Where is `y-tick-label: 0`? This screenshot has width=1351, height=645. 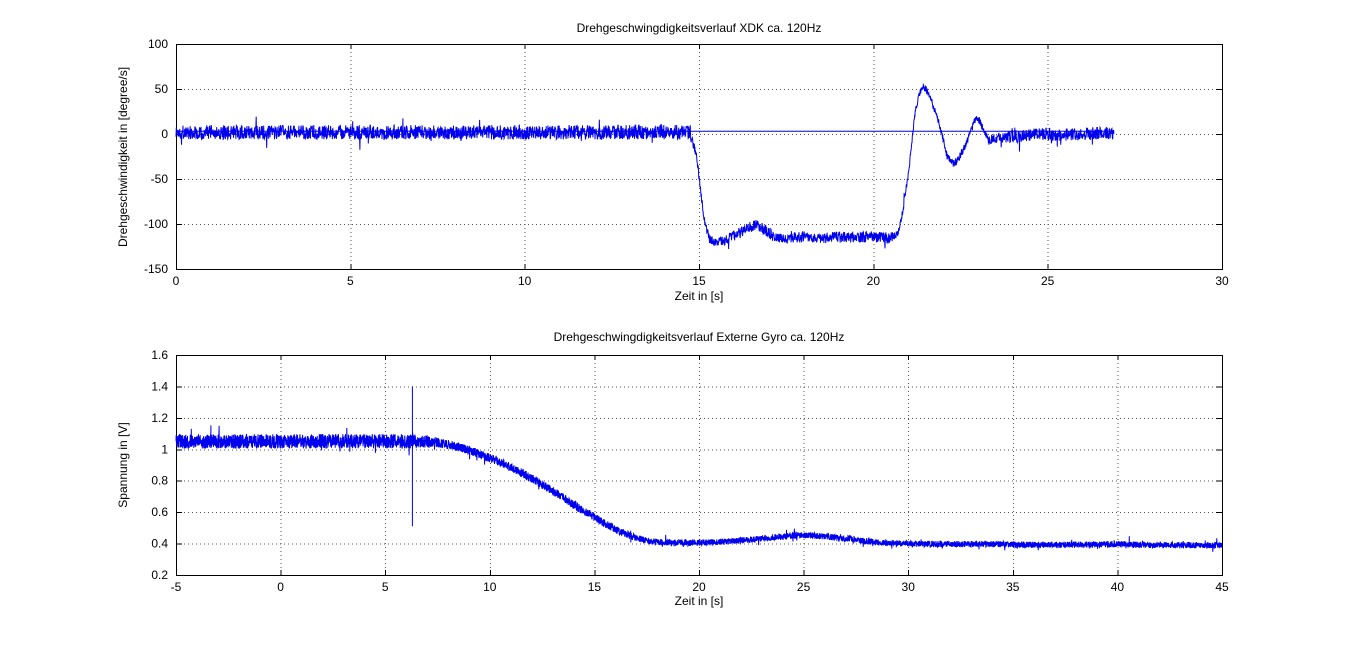
y-tick-label: 0 is located at coordinates (164, 134).